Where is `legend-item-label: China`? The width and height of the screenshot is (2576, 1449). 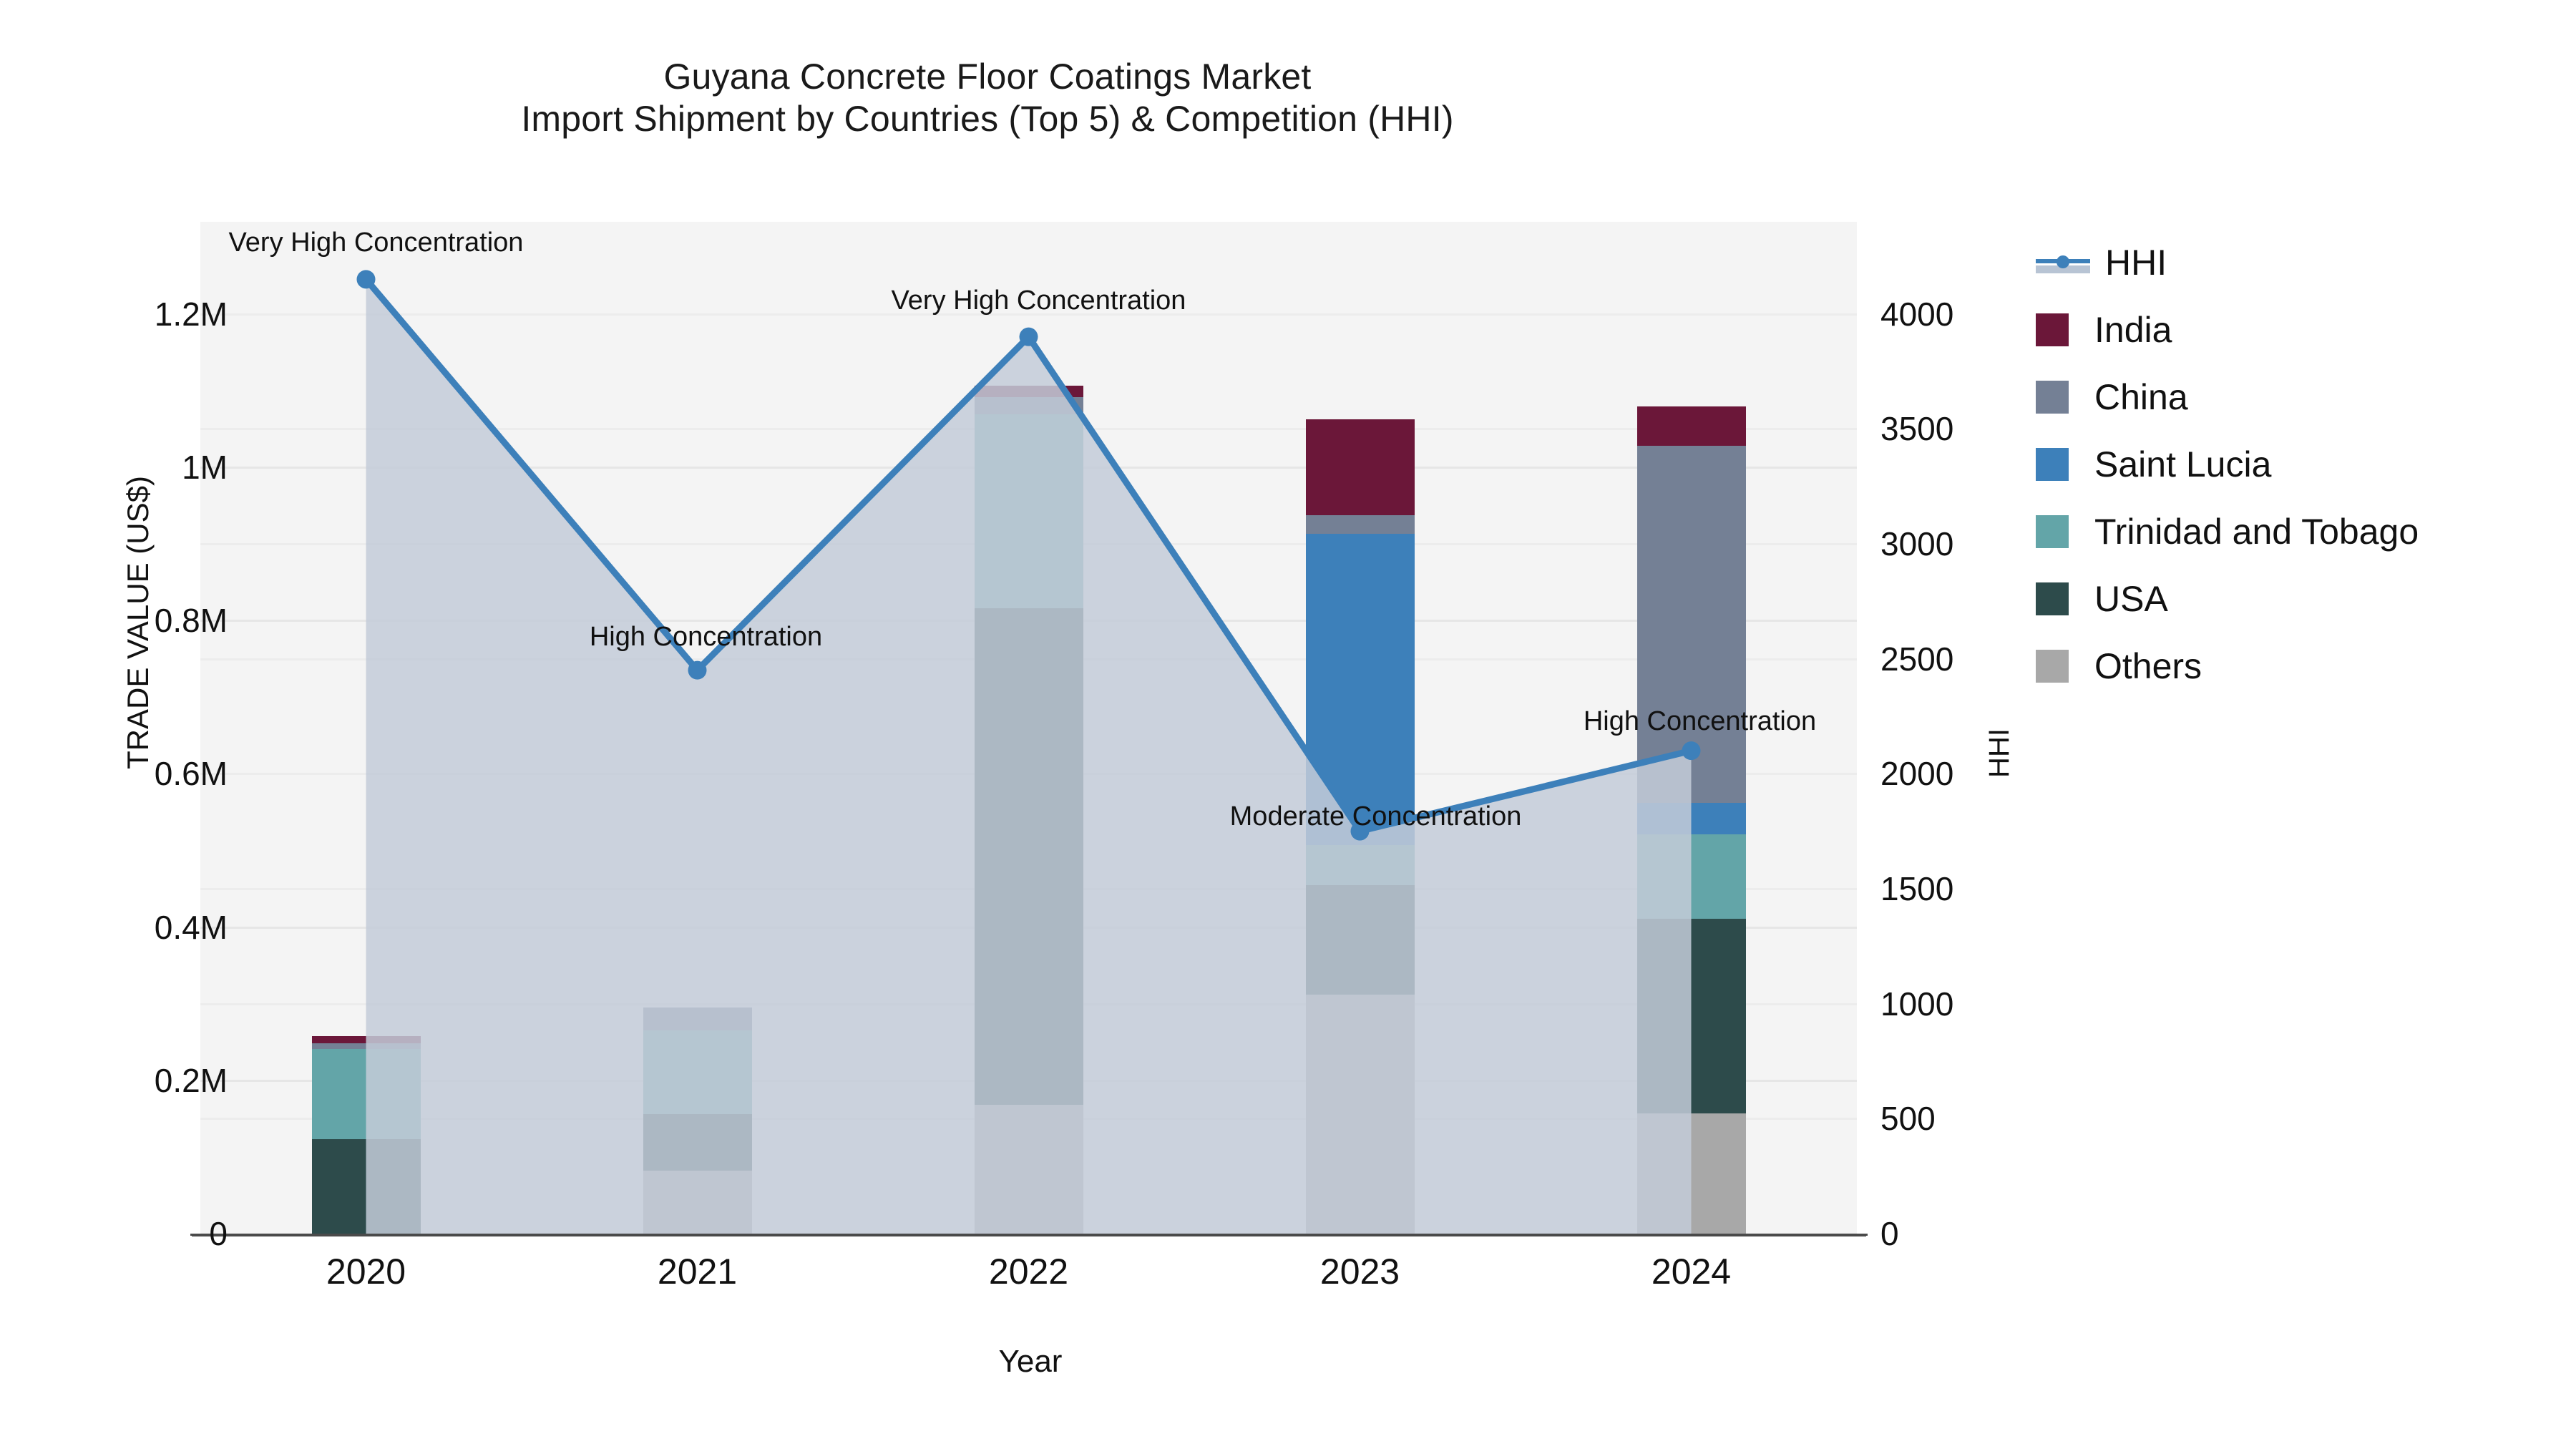
legend-item-label: China is located at coordinates (2141, 397).